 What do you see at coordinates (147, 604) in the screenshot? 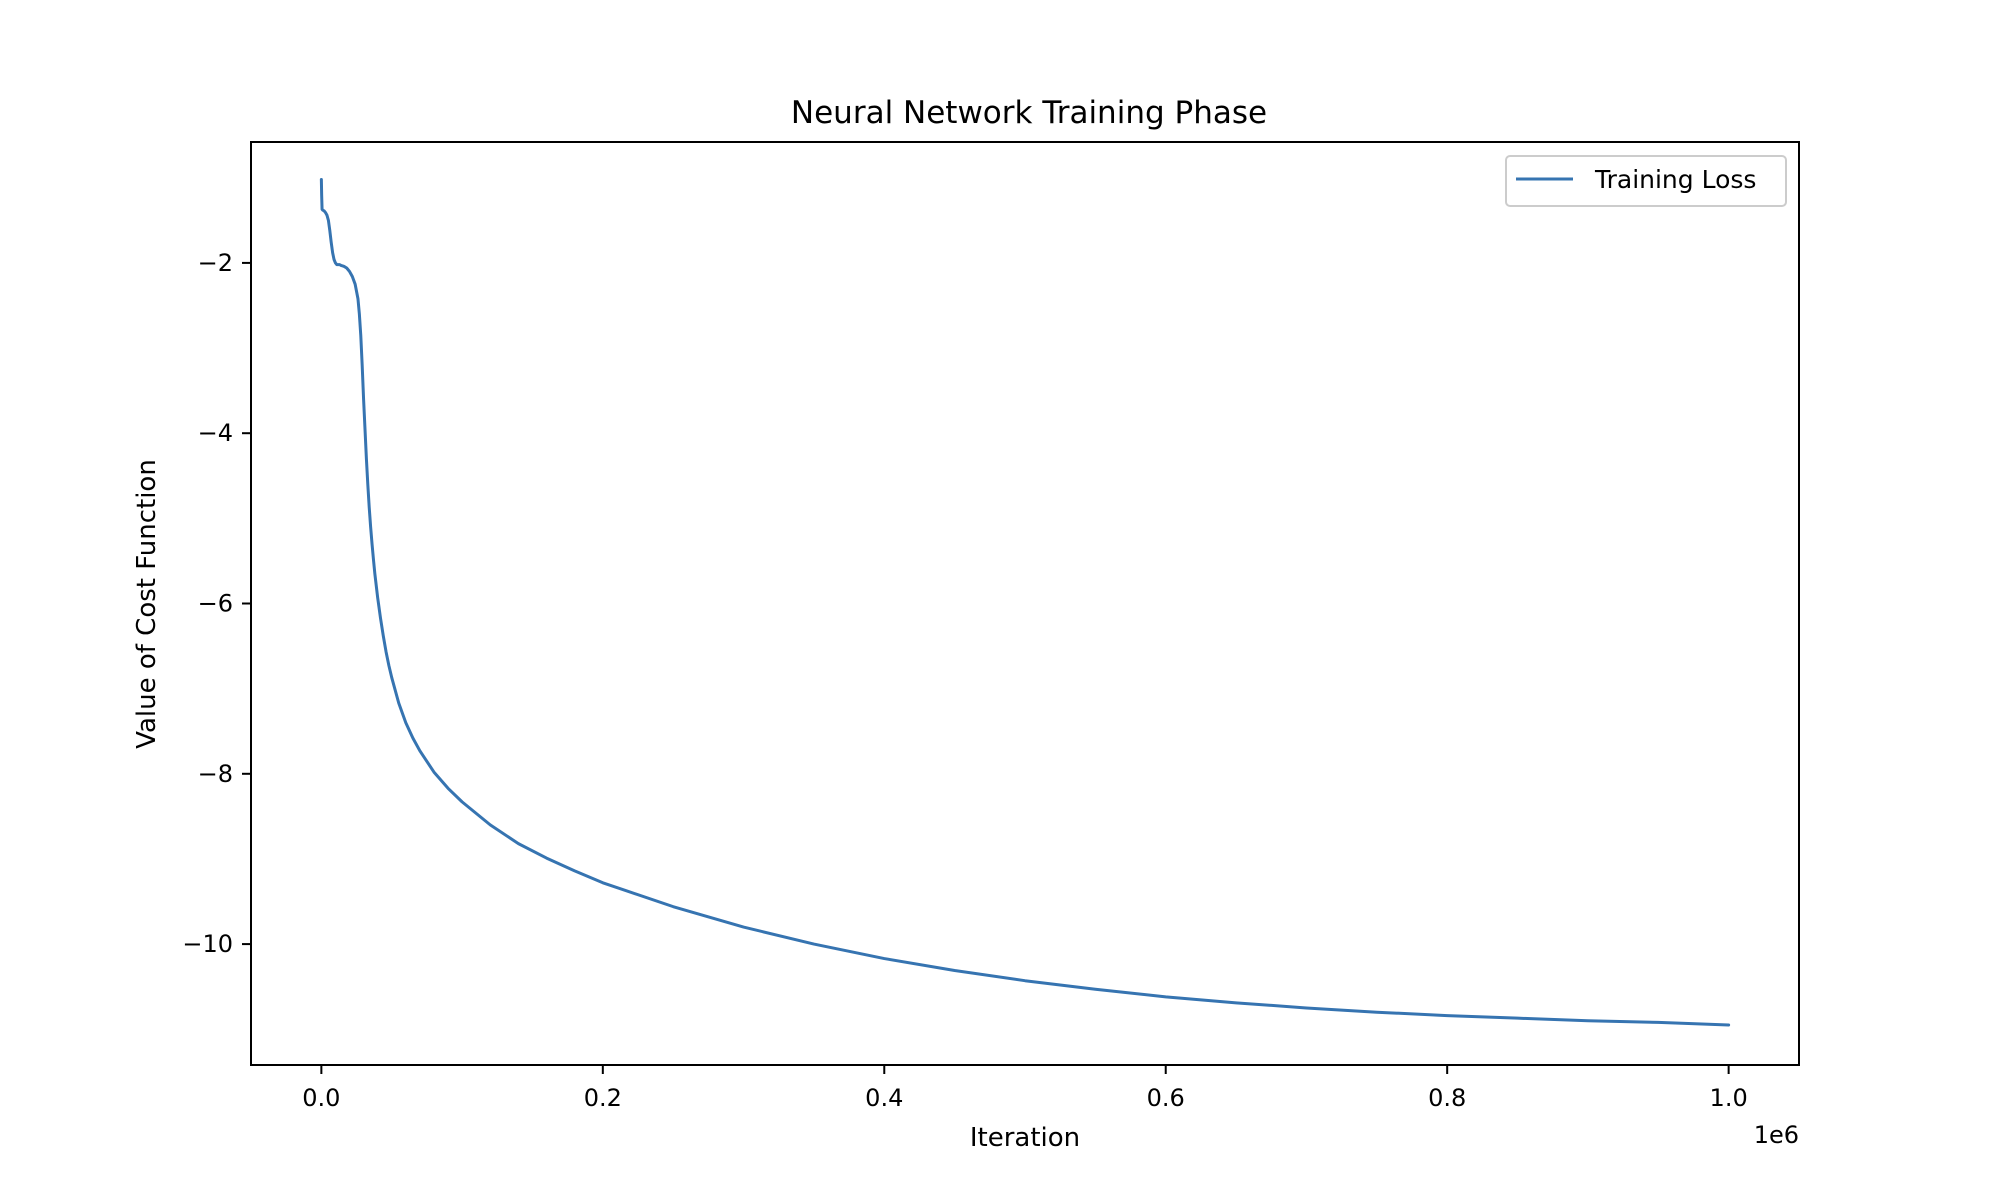
I see `y-axis-label: Value of Cost Function` at bounding box center [147, 604].